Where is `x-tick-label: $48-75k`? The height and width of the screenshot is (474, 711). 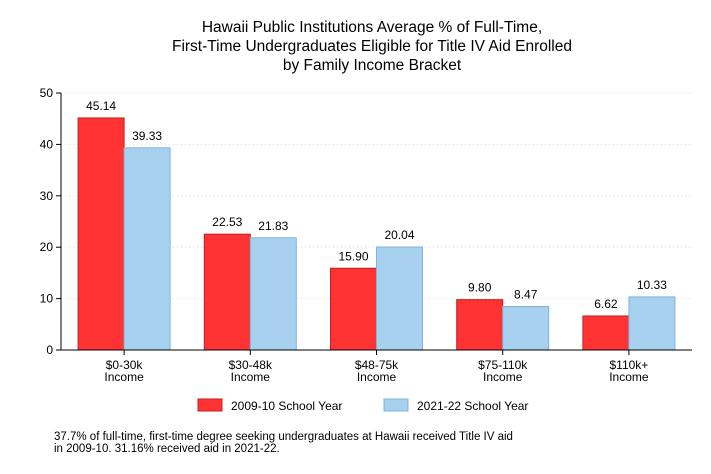 x-tick-label: $48-75k is located at coordinates (377, 365).